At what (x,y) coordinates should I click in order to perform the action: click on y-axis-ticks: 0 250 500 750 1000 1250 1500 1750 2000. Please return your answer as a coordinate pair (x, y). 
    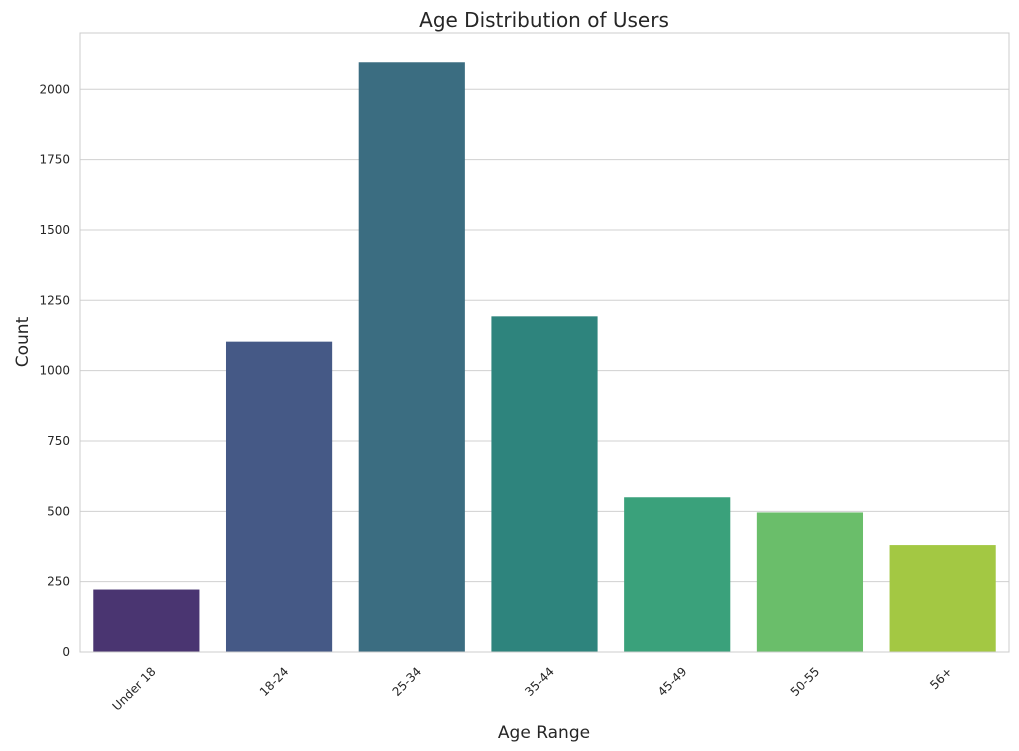
    Looking at the image, I should click on (54, 370).